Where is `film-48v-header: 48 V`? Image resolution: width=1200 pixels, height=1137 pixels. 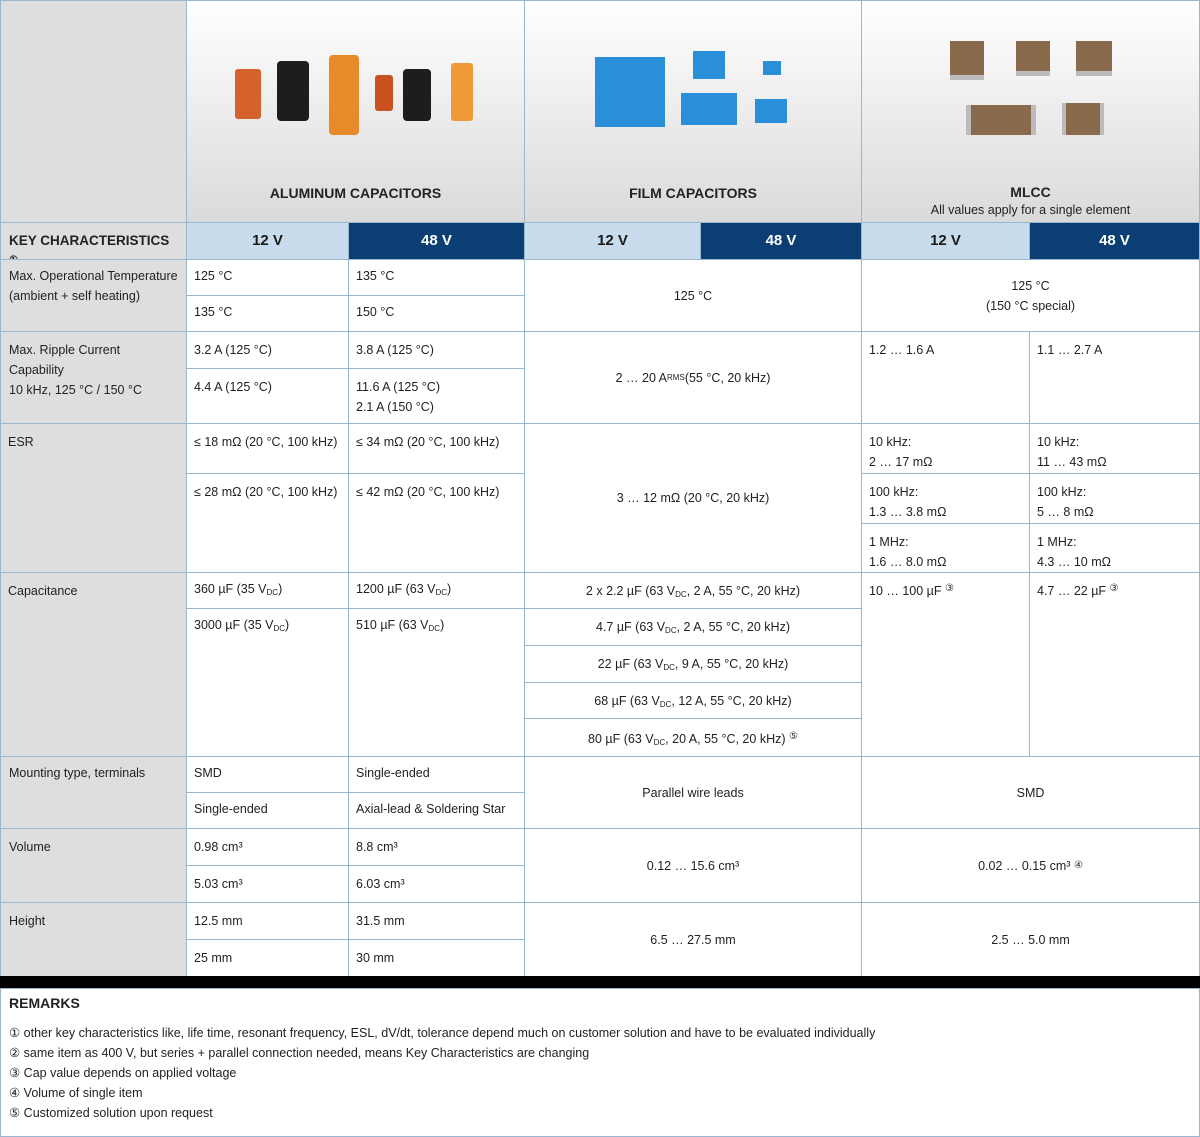 film-48v-header: 48 V is located at coordinates (781, 241).